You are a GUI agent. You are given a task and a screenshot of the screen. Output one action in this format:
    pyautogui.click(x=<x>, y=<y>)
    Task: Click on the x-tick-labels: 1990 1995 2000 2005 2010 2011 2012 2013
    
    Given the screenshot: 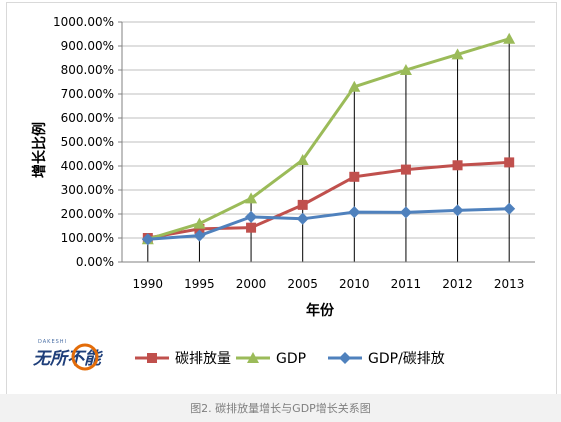 What is the action you would take?
    pyautogui.click(x=329, y=284)
    